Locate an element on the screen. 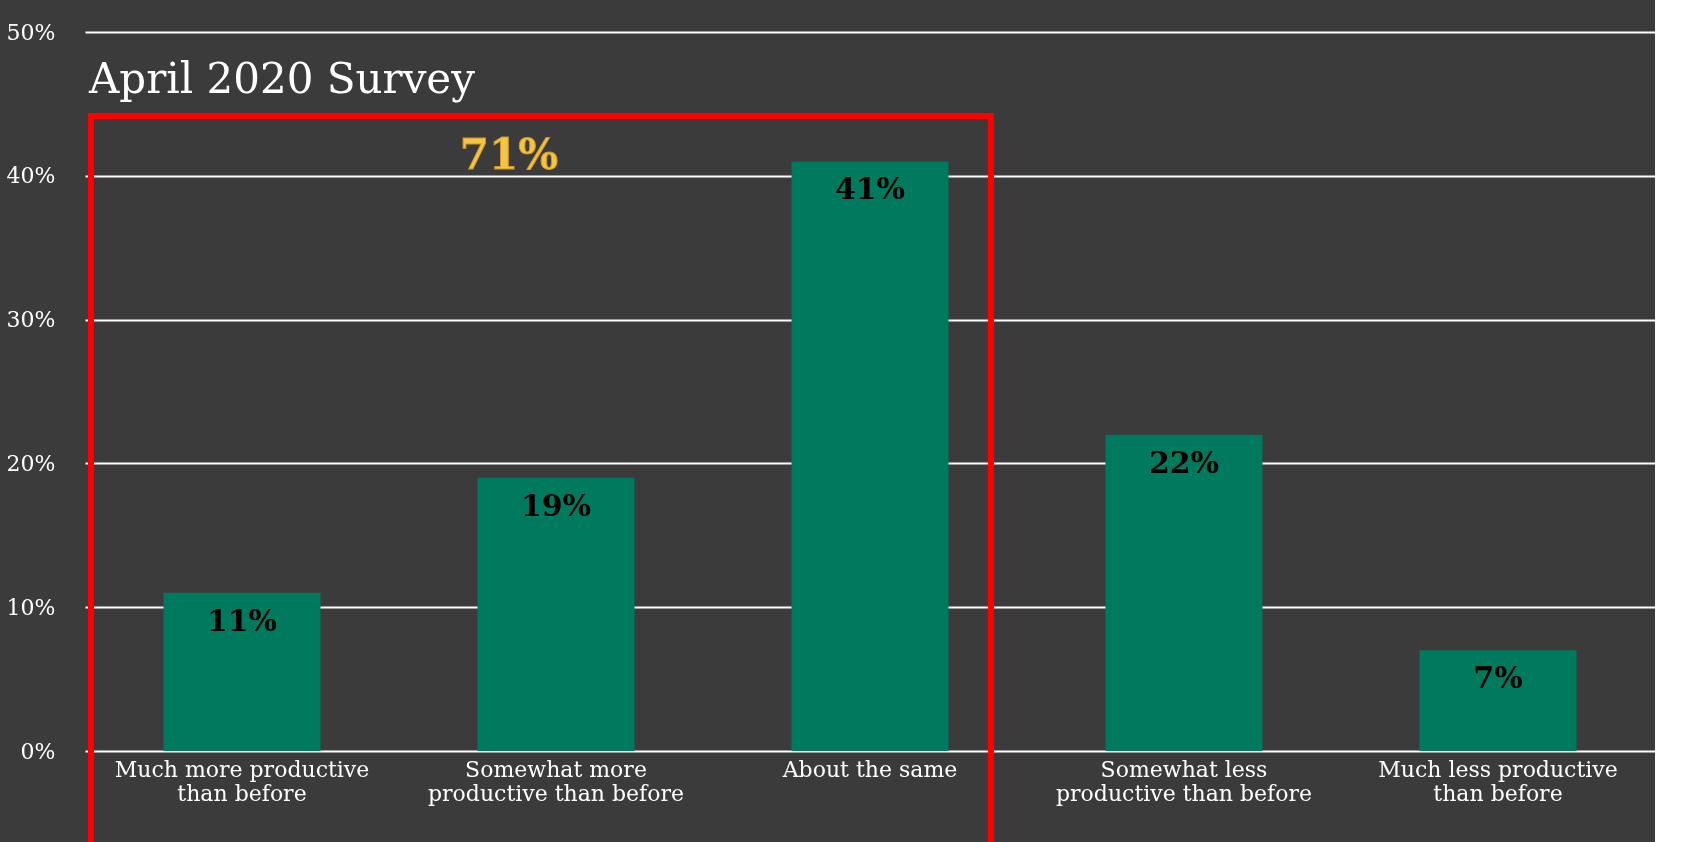 The image size is (1681, 842). y-tick-label: 10% is located at coordinates (31, 607).